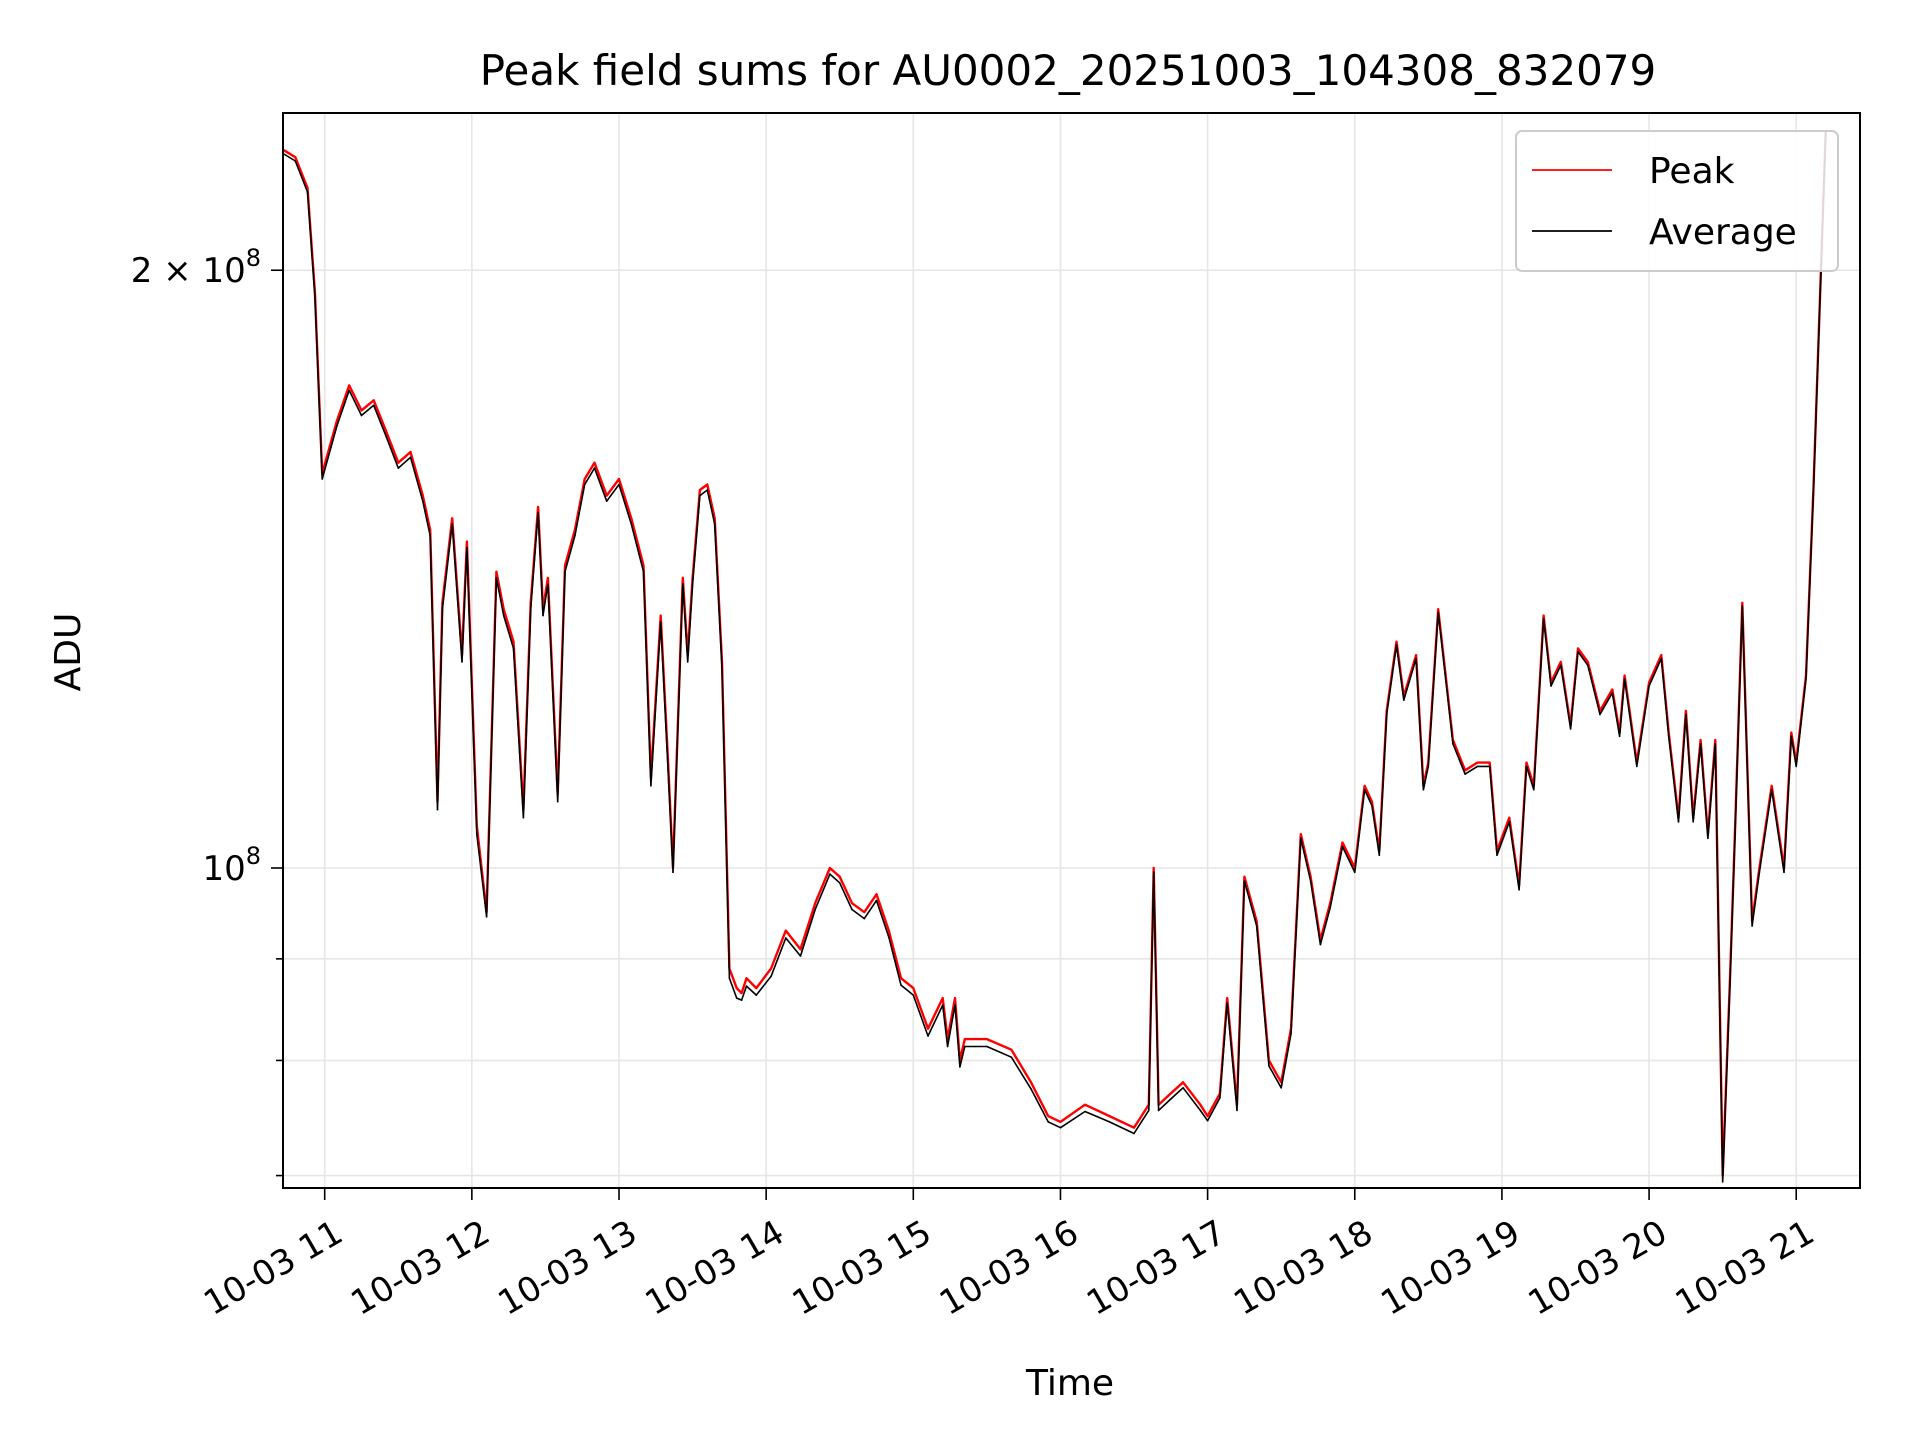 Image resolution: width=1920 pixels, height=1440 pixels. I want to click on y-tick-label-base: 10, so click(223, 869).